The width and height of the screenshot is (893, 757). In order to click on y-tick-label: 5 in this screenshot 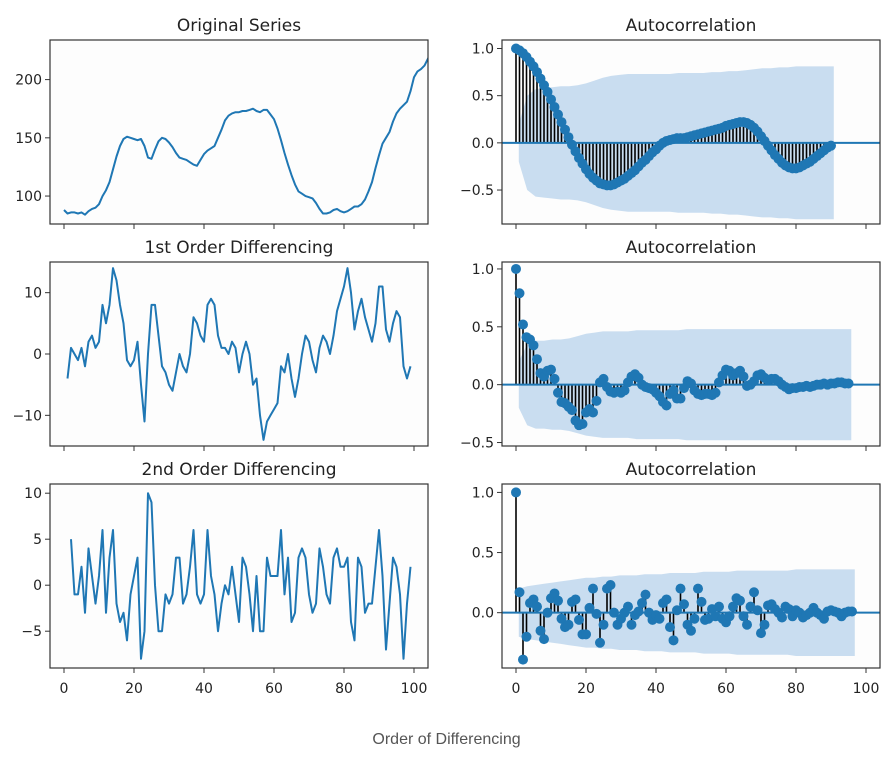, I will do `click(37, 540)`.